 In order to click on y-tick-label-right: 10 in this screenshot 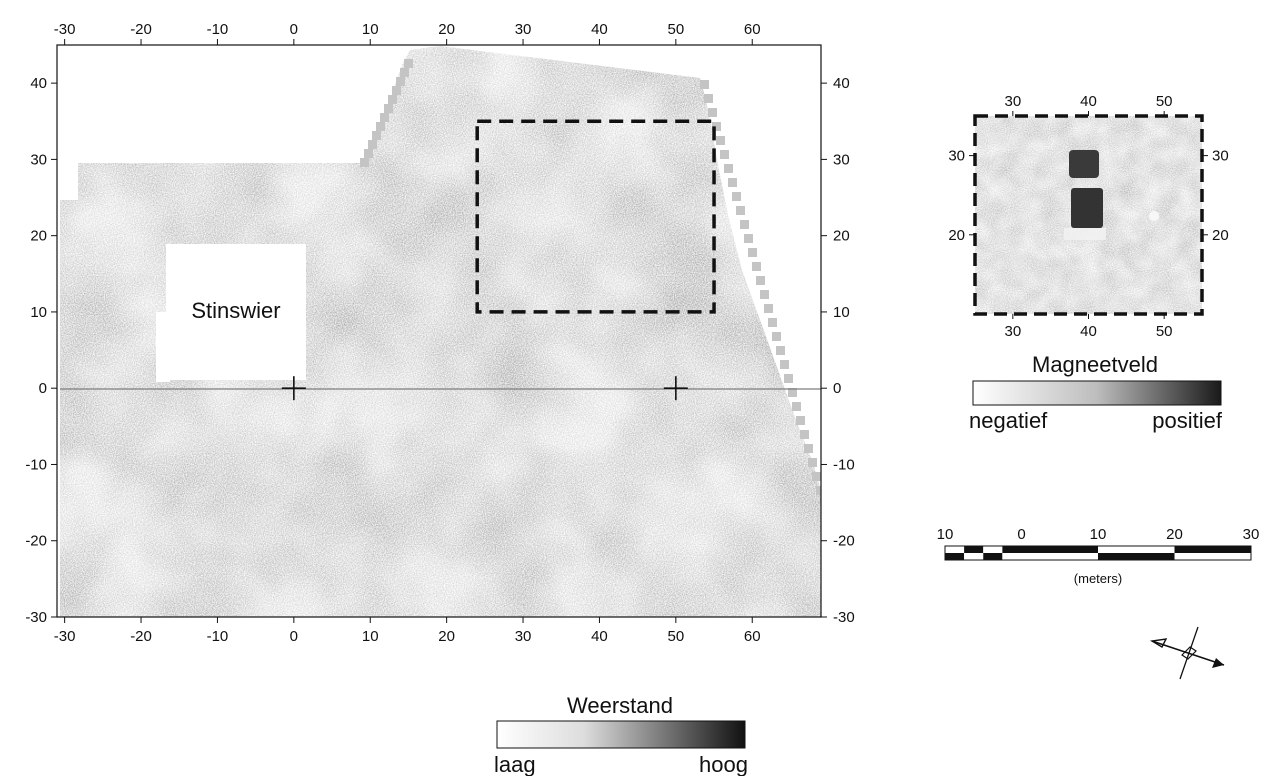, I will do `click(841, 312)`.